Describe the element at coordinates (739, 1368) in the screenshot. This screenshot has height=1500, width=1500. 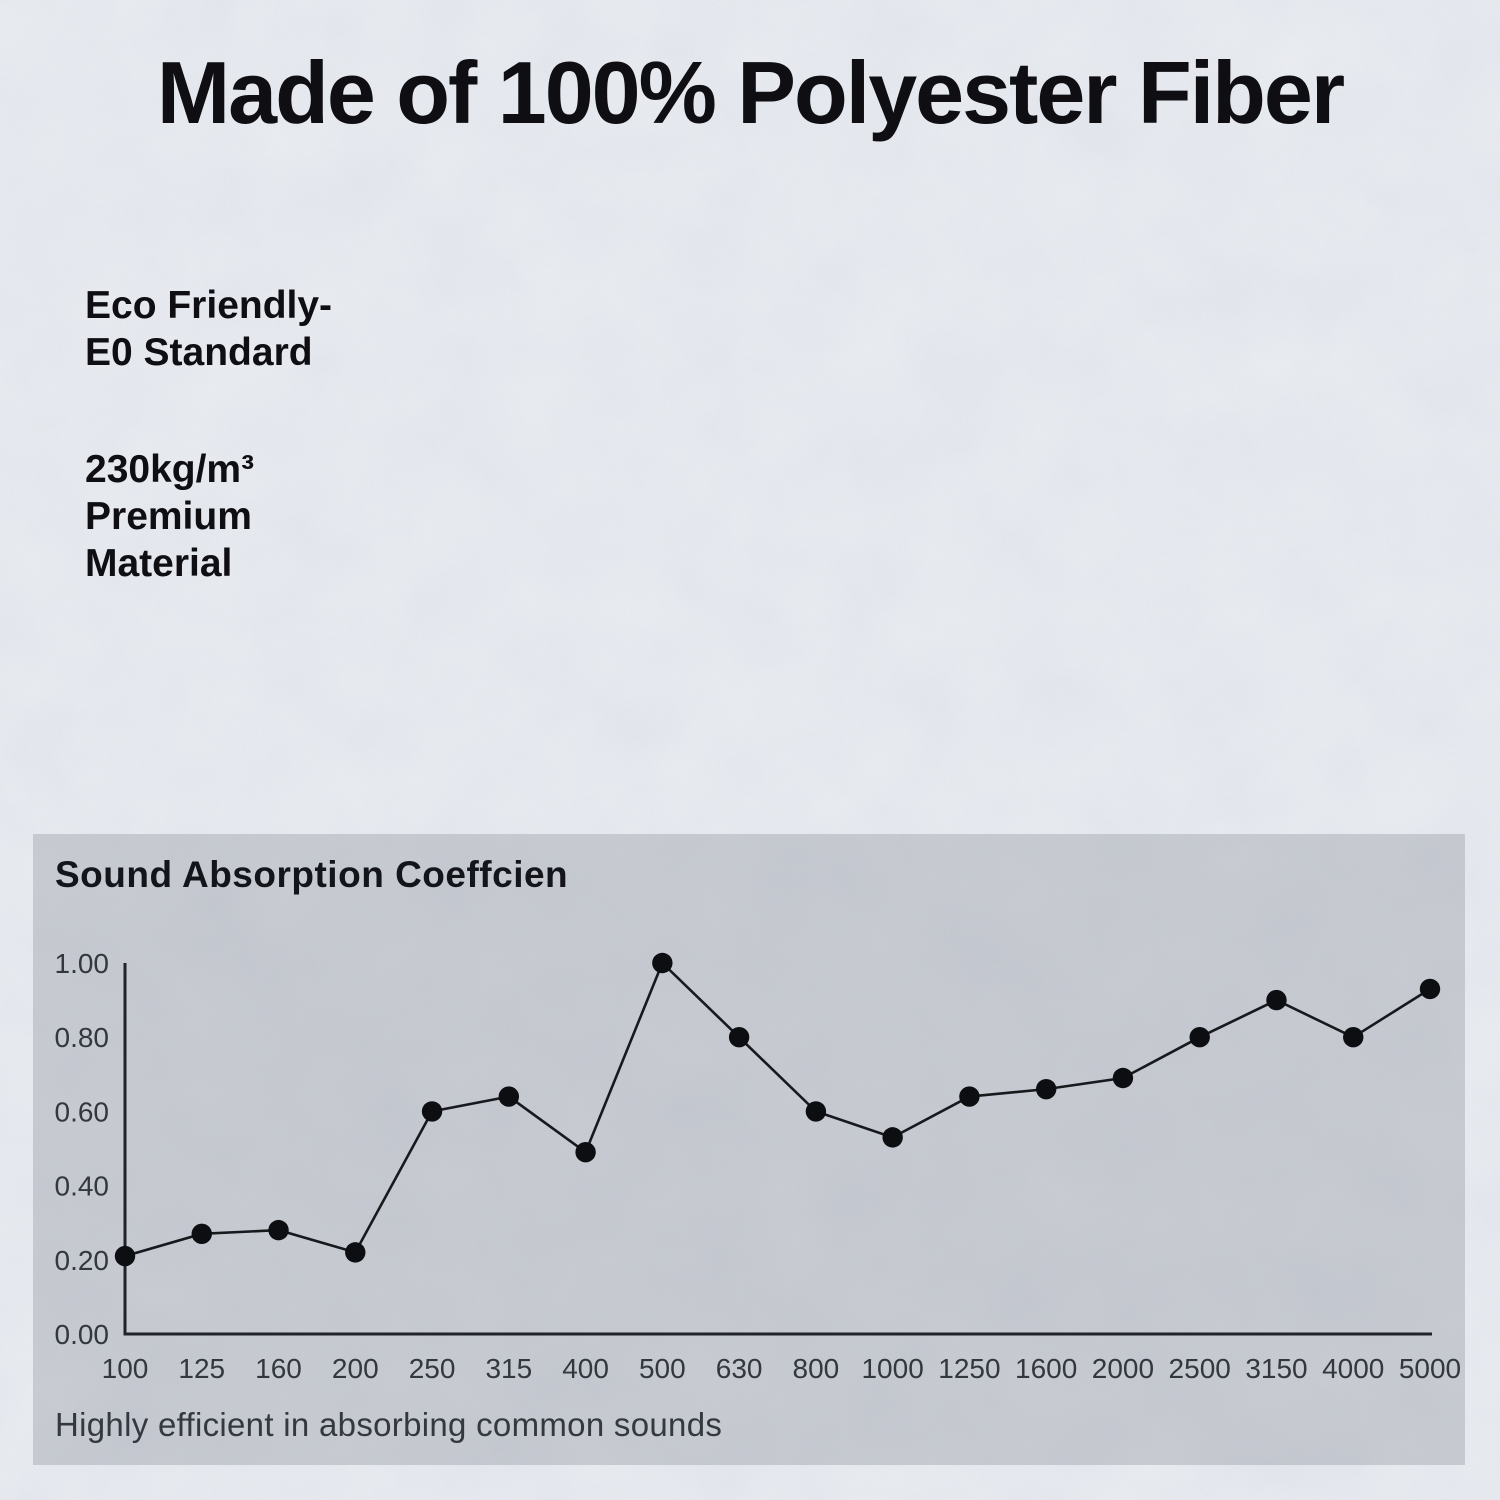
I see `x-tick-label: 630` at that location.